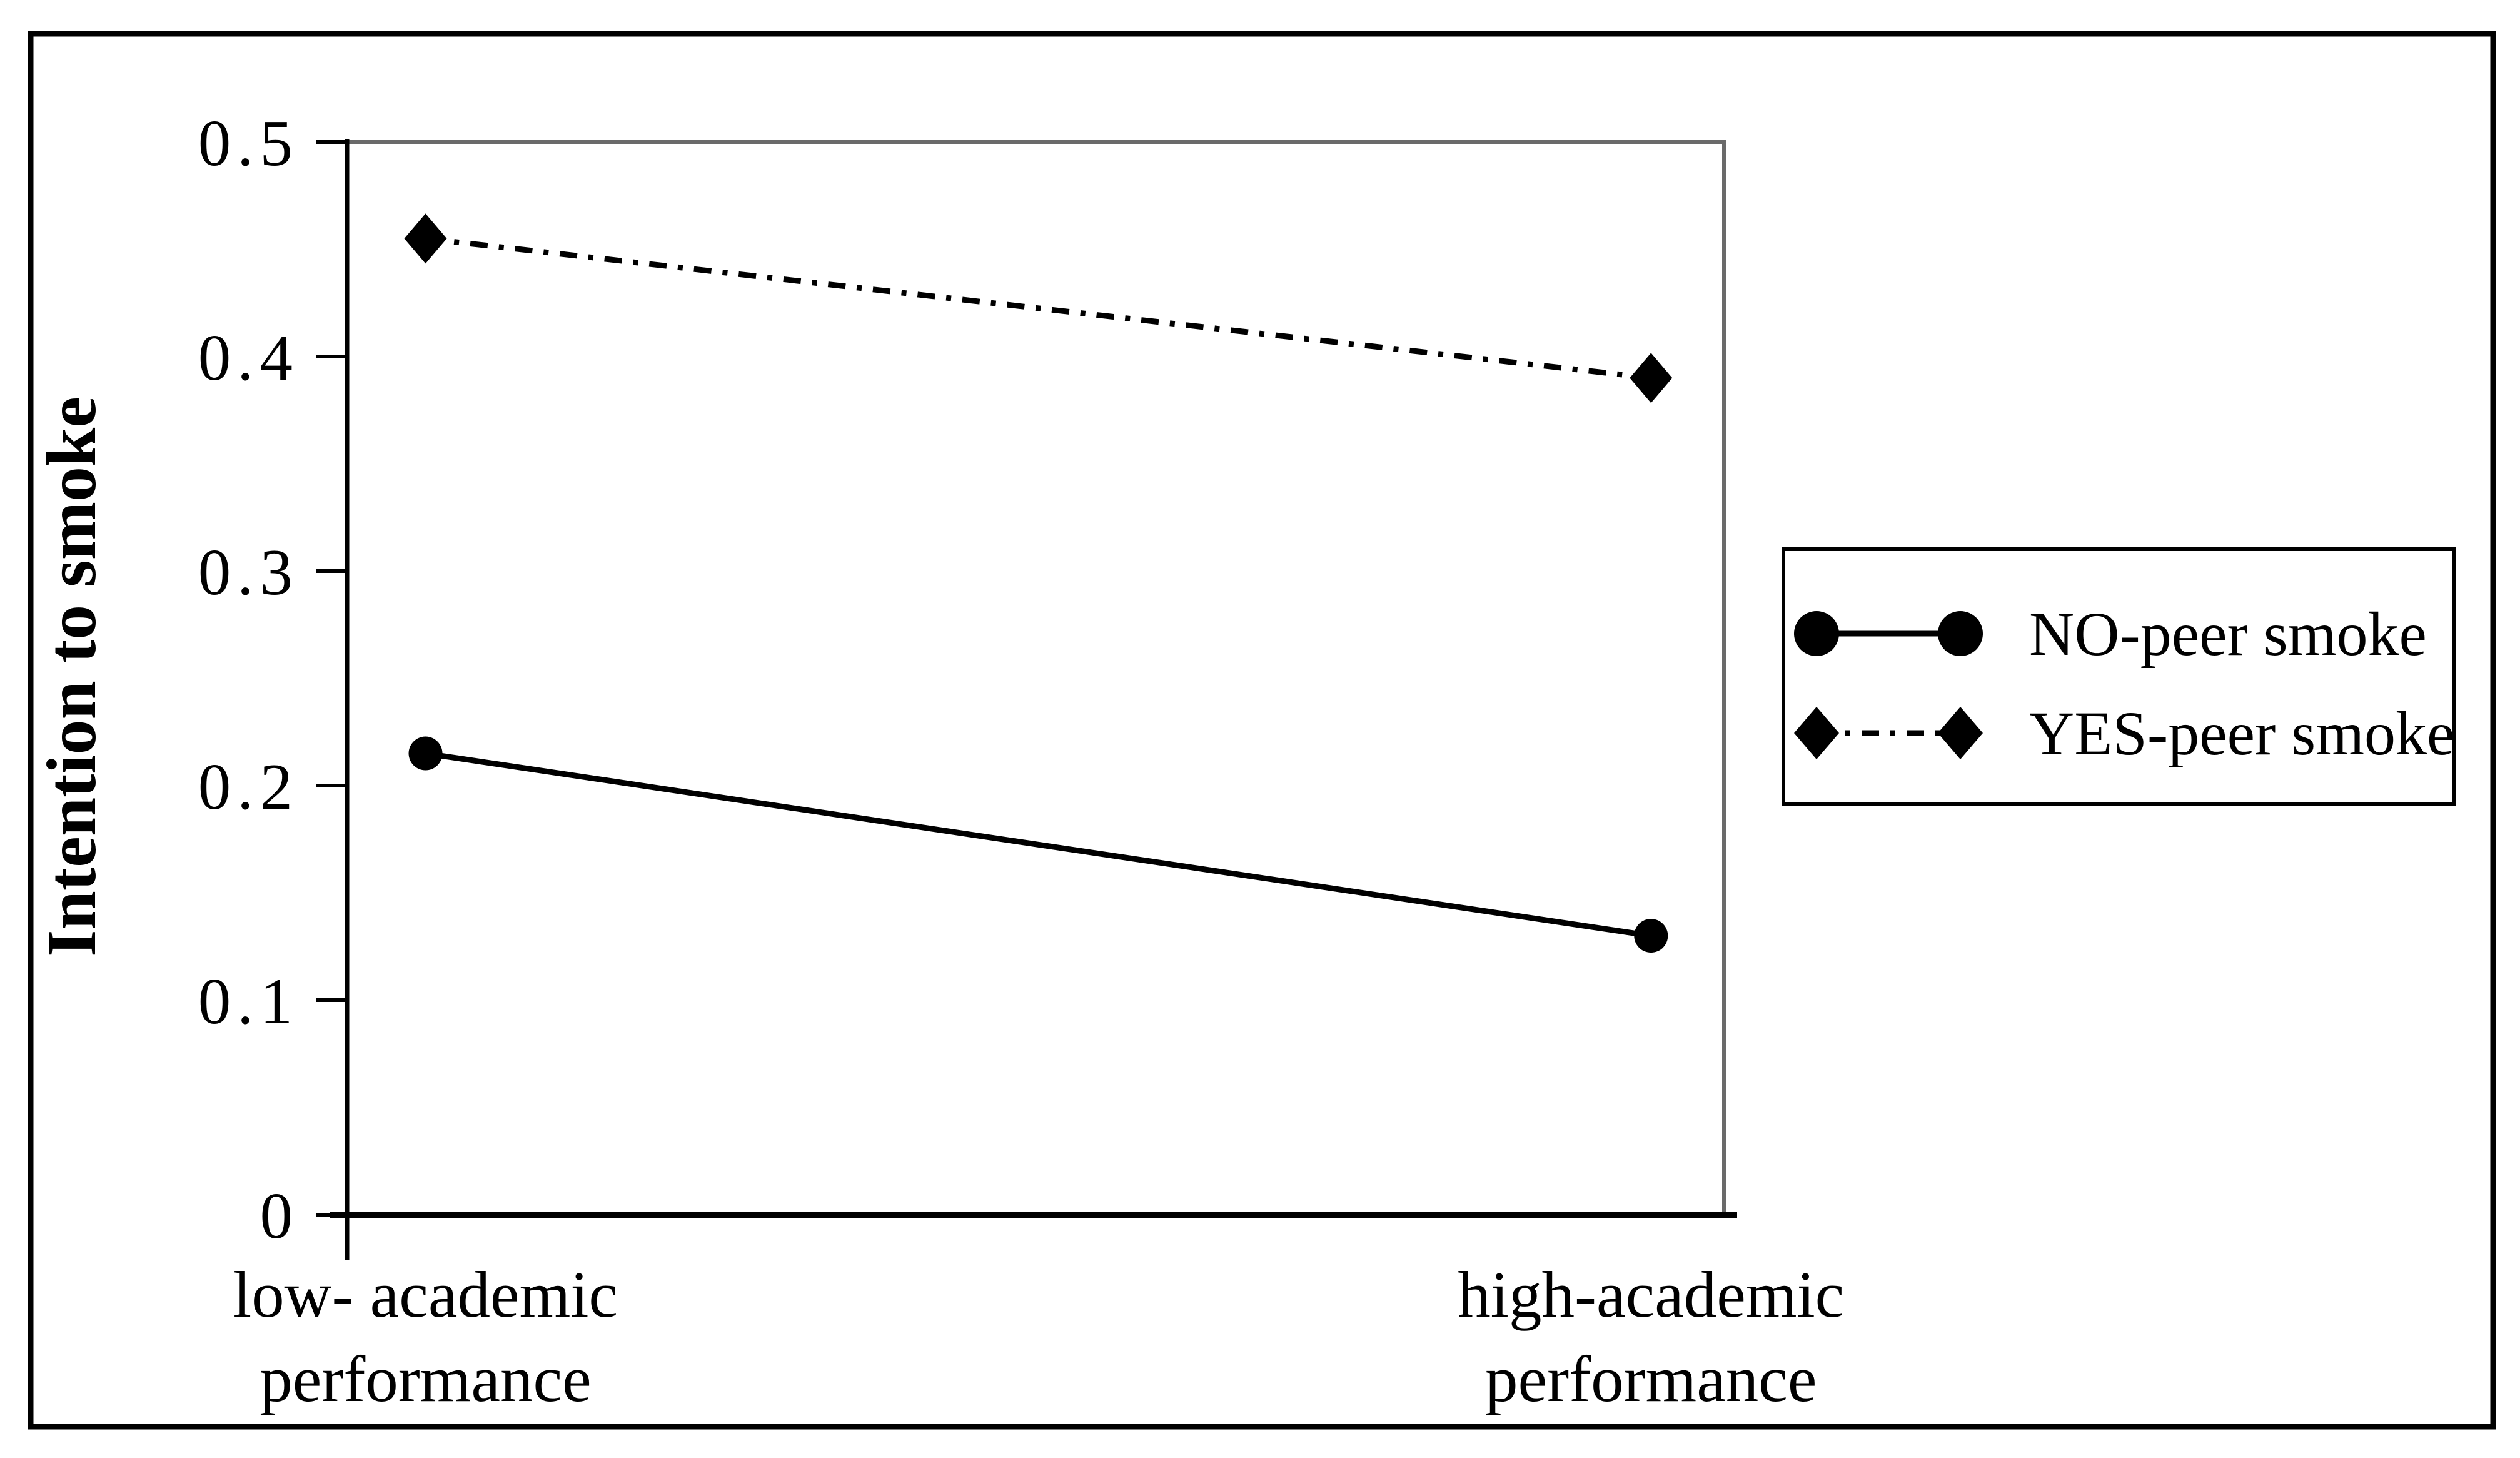  I want to click on legend-group: NO-peer smoke YES-peer smoke, so click(2119, 676).